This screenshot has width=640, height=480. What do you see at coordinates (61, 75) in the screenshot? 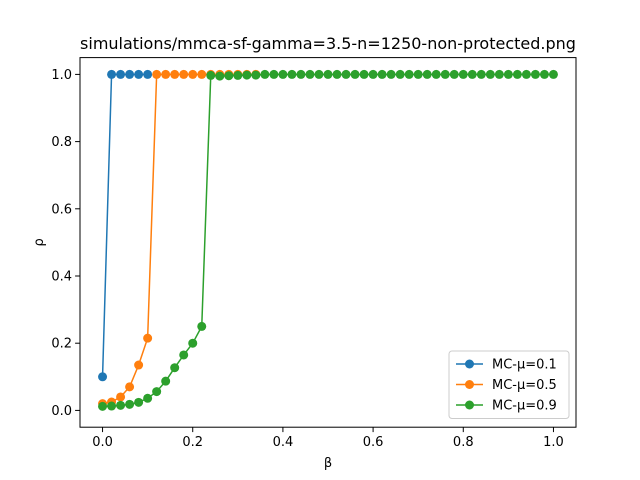
I see `y-tick-label: 1.0` at bounding box center [61, 75].